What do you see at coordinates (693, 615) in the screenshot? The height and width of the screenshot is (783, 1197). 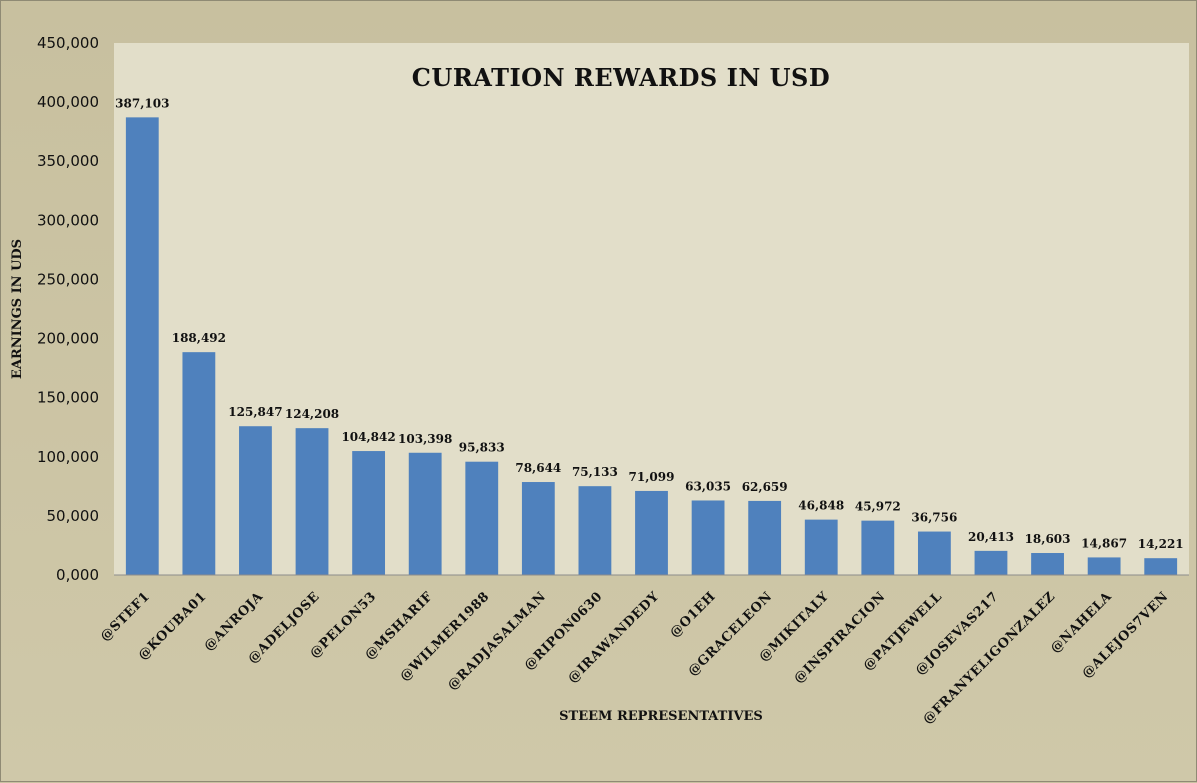 I see `x-tick-label: @O1EH` at bounding box center [693, 615].